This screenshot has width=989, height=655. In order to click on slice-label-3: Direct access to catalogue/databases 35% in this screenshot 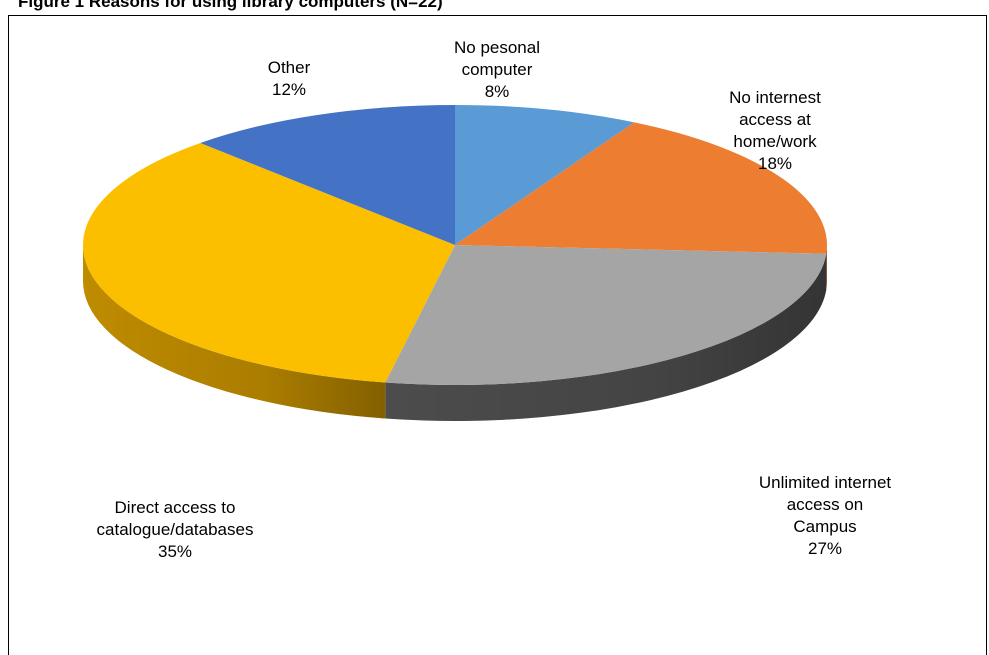, I will do `click(175, 529)`.